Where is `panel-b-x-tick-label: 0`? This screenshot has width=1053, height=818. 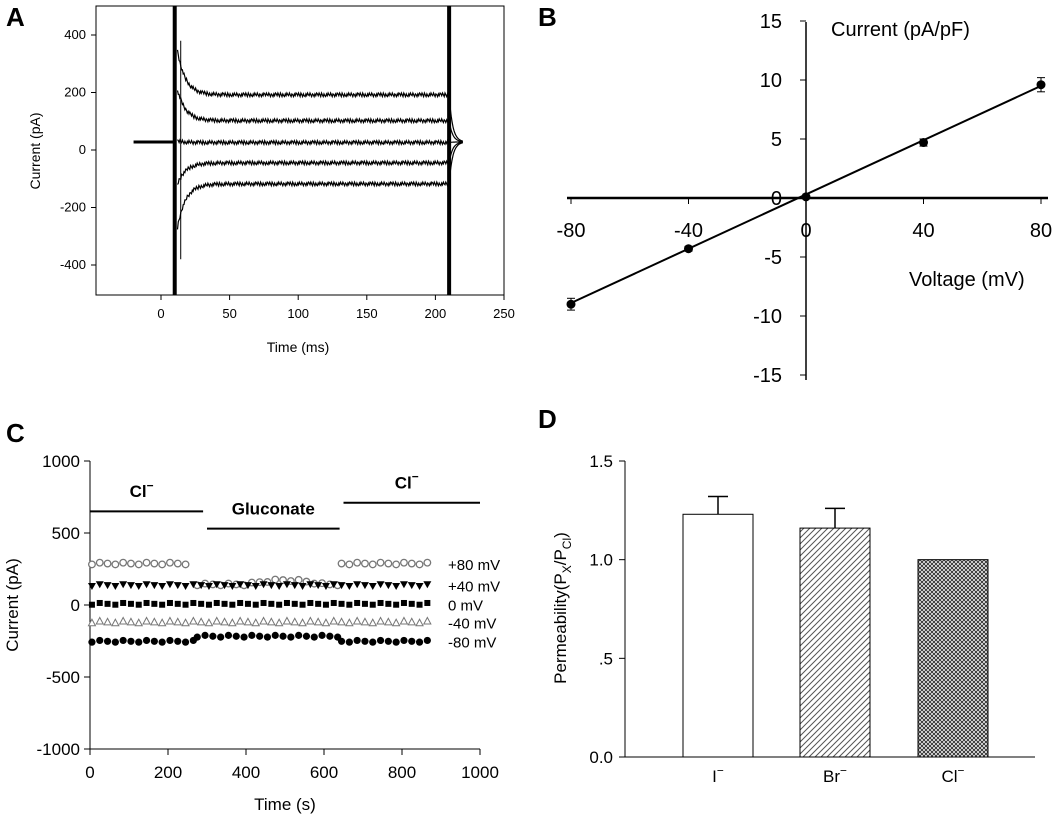 panel-b-x-tick-label: 0 is located at coordinates (805, 231).